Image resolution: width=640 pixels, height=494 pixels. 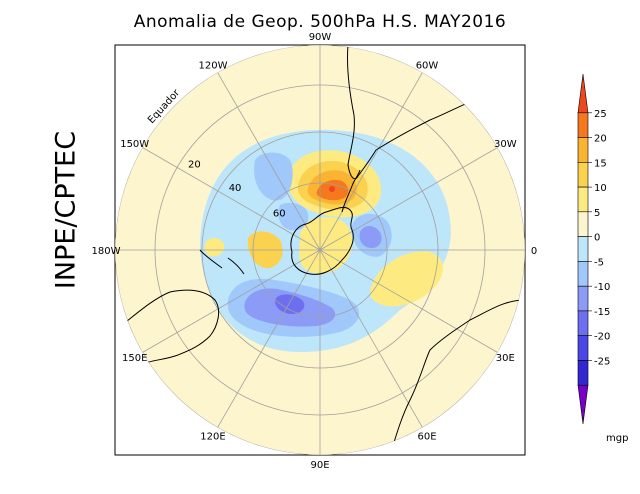 I want to click on colorbar-label: 5, so click(x=597, y=213).